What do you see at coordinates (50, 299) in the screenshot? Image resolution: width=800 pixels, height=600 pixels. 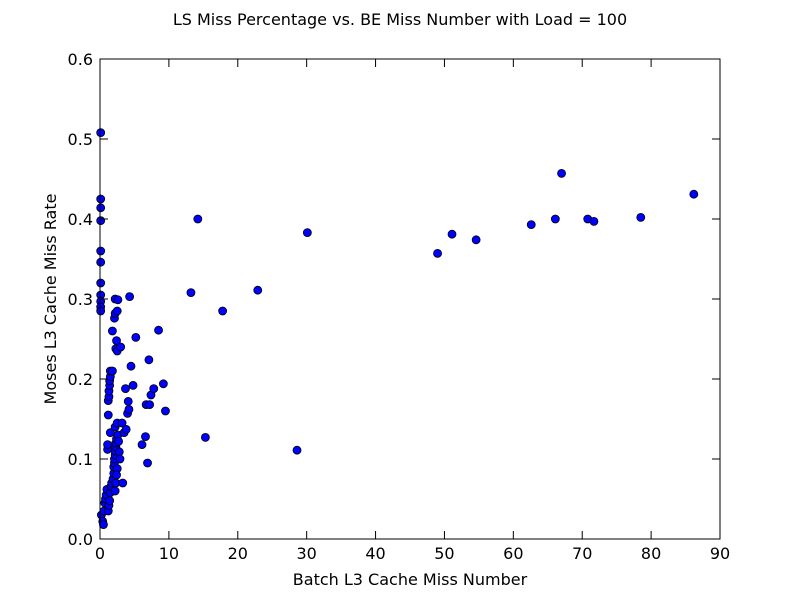 I see `y-axis-label: Moses L3 Cache Miss Rate` at bounding box center [50, 299].